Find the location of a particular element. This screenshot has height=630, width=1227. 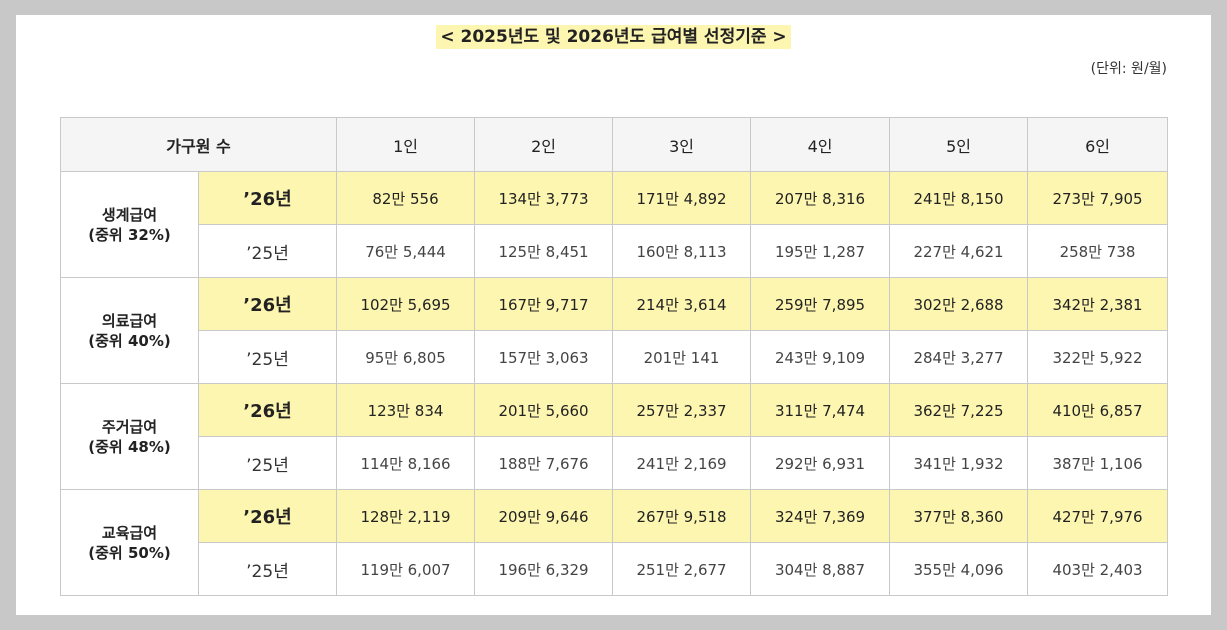

benefit-category-cell: 생계급여 (중위 32%) is located at coordinates (129, 224).